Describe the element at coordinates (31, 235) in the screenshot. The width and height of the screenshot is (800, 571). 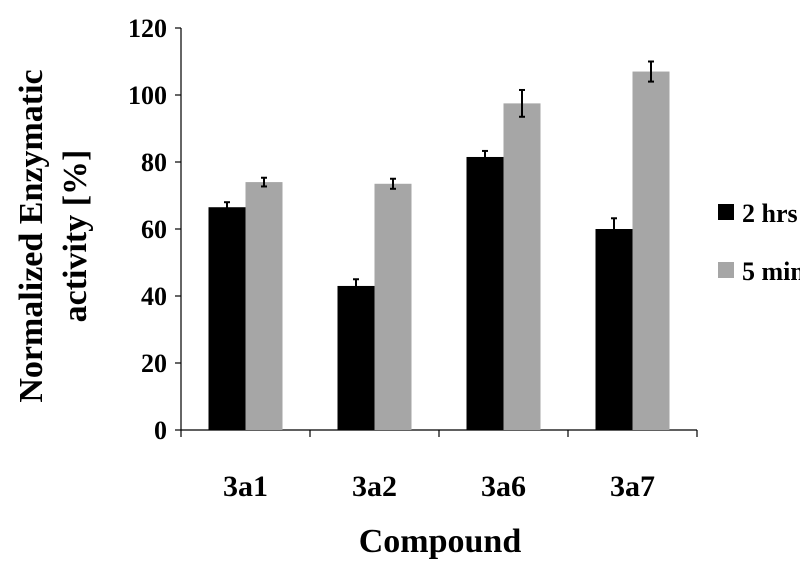
I see `y-axis-title-line-1: Normalized Enzymatic` at that location.